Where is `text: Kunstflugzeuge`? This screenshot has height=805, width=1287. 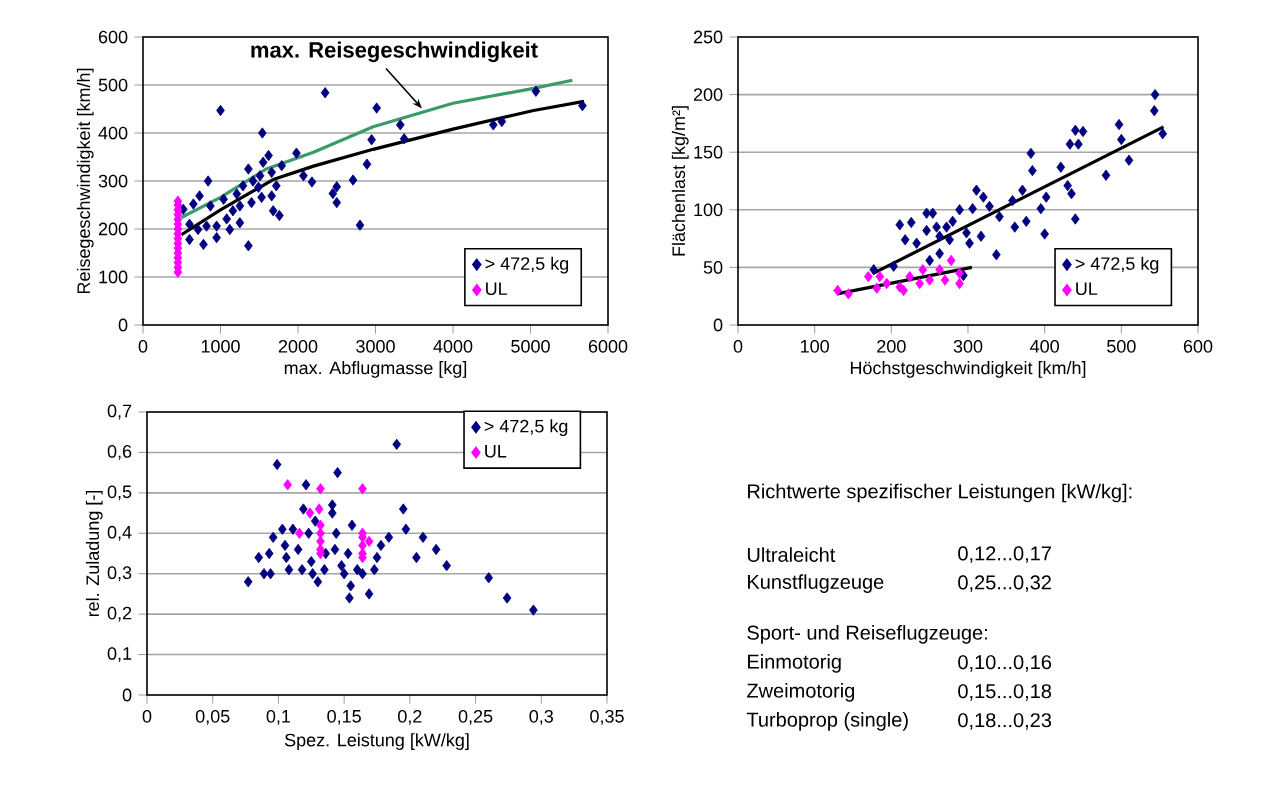 text: Kunstflugzeuge is located at coordinates (816, 583).